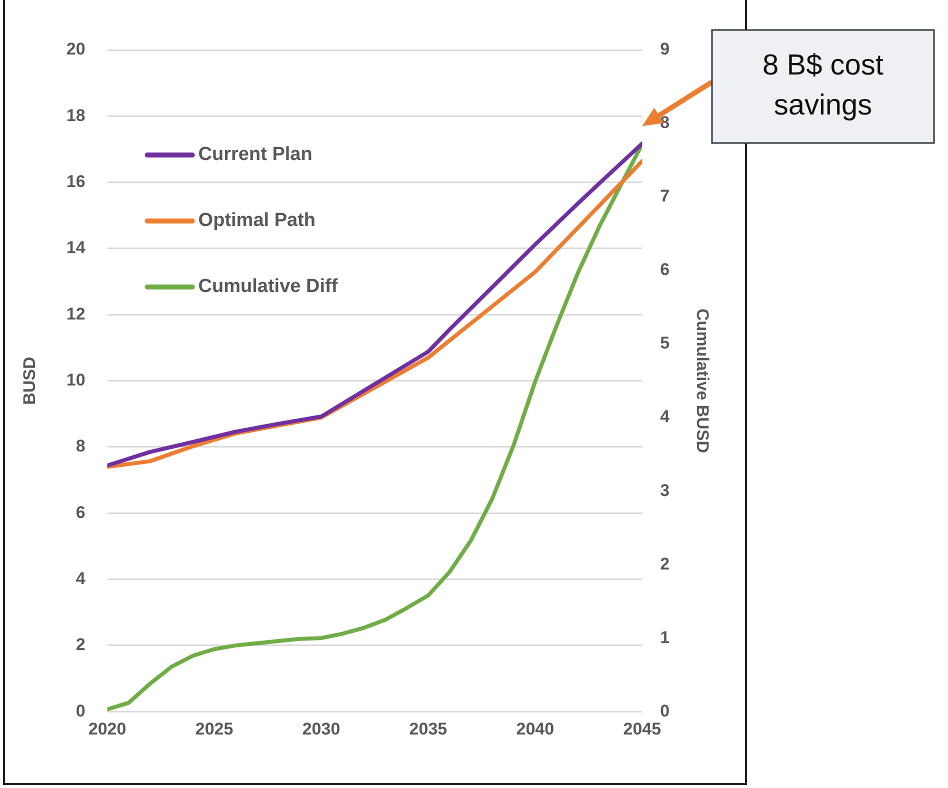 Image resolution: width=948 pixels, height=788 pixels. Describe the element at coordinates (665, 490) in the screenshot. I see `y2-tick-label: 3` at that location.